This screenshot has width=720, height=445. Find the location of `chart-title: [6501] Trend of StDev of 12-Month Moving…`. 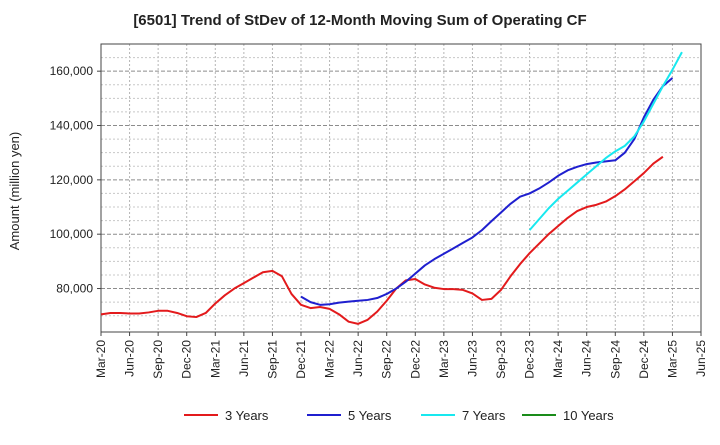

chart-title: [6501] Trend of StDev of 12-Month Moving… is located at coordinates (360, 20).